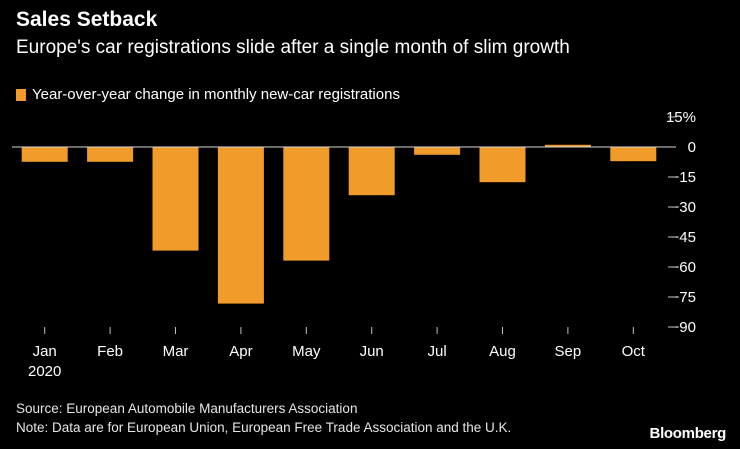 This screenshot has height=449, width=740. I want to click on x-tick-label: Jul, so click(437, 351).